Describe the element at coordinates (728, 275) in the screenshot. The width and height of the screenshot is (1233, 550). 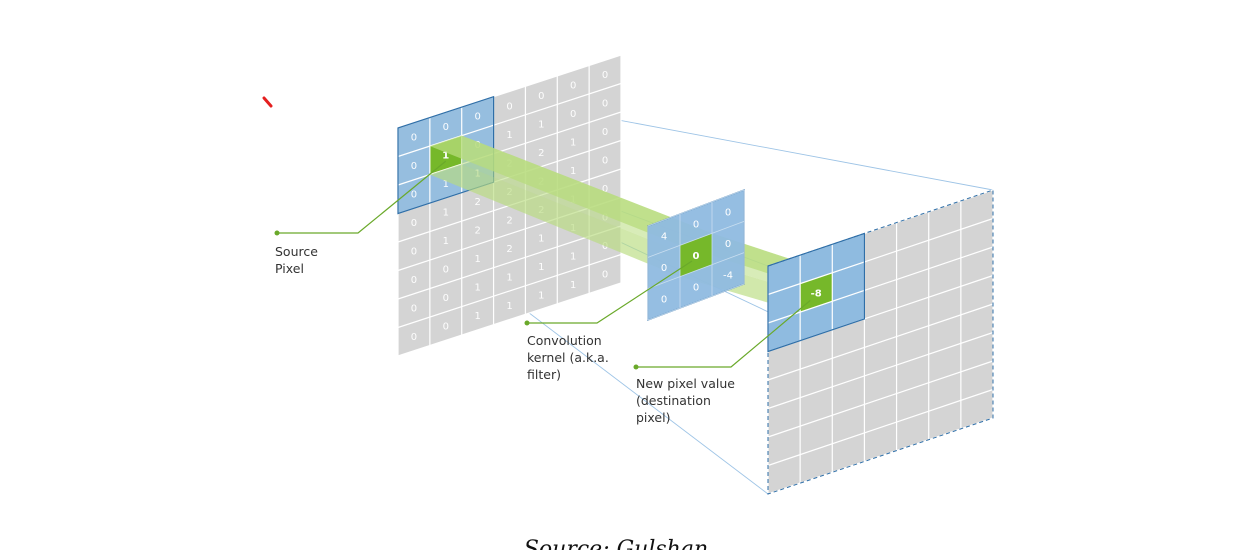
I see `kernel-cell-value: -4` at that location.